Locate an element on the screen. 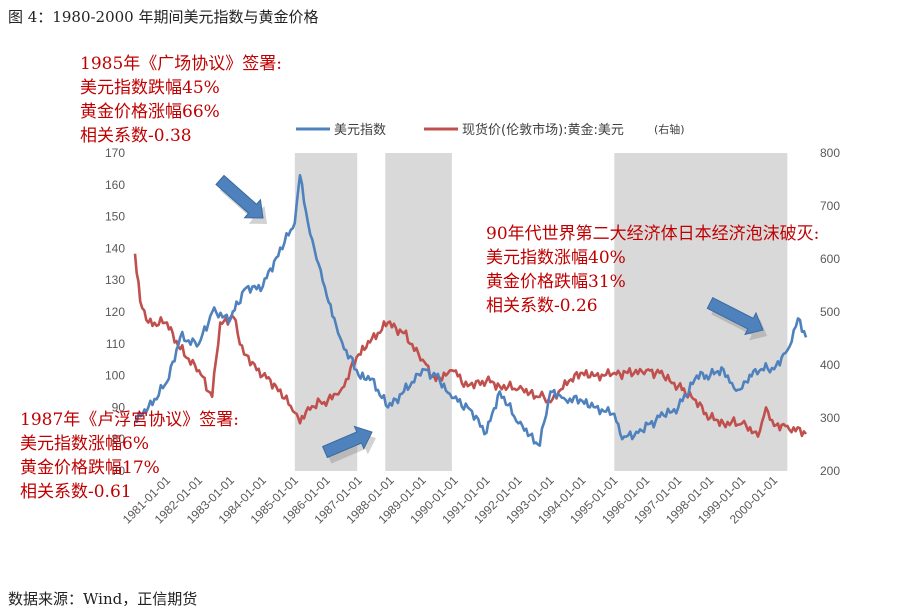 Image resolution: width=917 pixels, height=616 pixels. legend: 美元指数 现货价(伦敦市场):黄金:美元 (右轴) is located at coordinates (490, 130).